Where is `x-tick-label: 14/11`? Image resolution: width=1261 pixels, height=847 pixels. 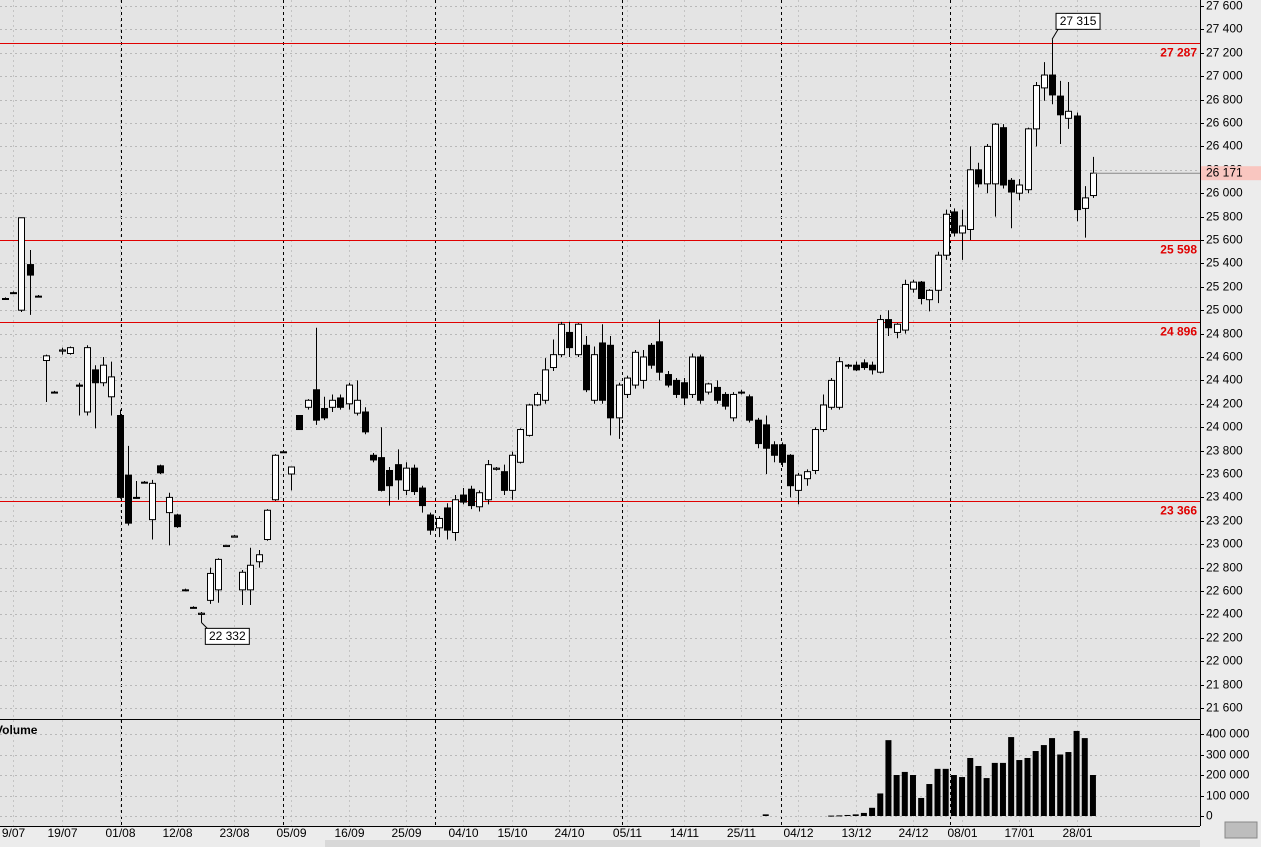
x-tick-label: 14/11 is located at coordinates (684, 833).